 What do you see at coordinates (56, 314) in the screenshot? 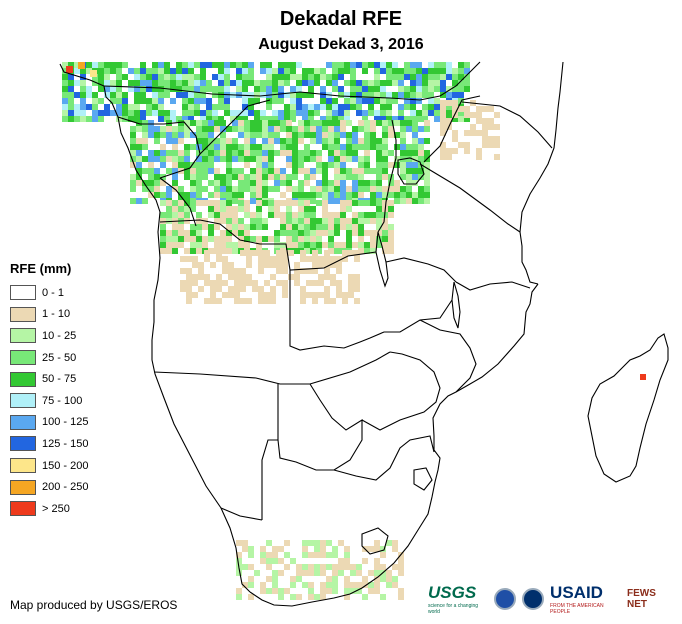
I see `legend-label: 1 - 10` at bounding box center [56, 314].